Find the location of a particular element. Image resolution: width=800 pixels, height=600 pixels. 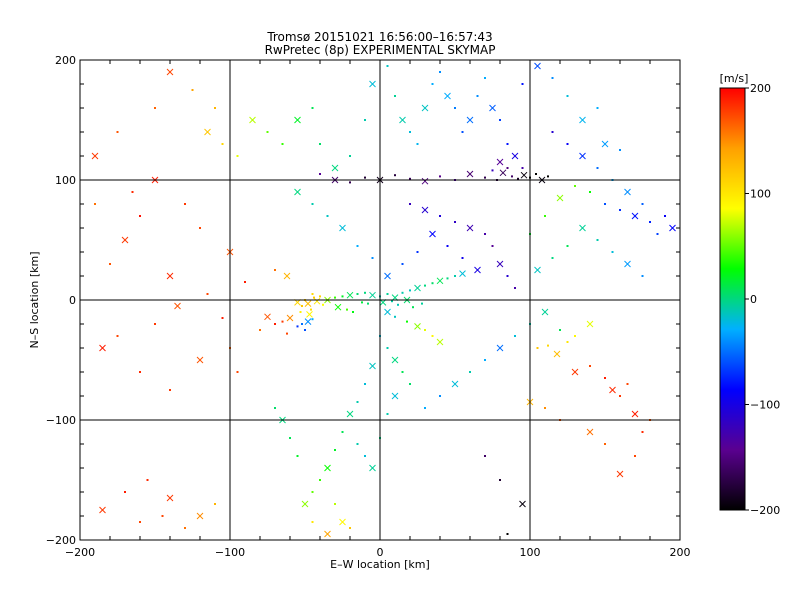

colorbar-ticks: 200 100 0 −100 −200 is located at coordinates (762, 299).